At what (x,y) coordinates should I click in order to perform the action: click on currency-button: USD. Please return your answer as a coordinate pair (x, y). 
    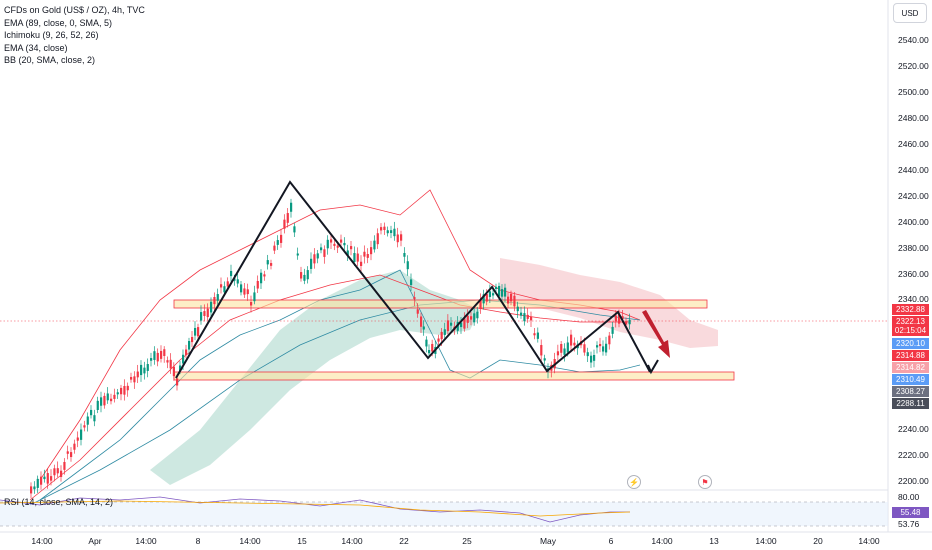
    Looking at the image, I should click on (910, 13).